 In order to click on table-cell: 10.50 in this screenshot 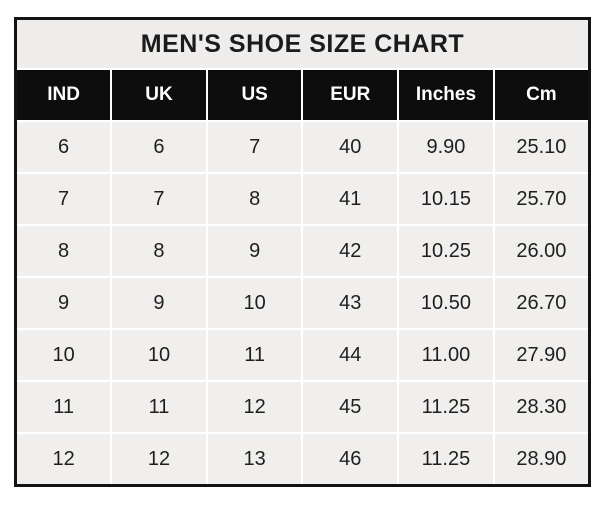, I will do `click(446, 303)`.